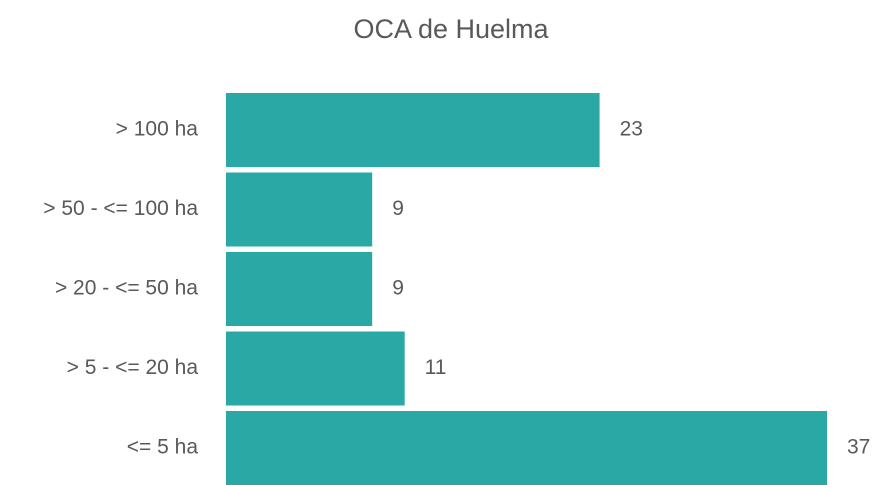  What do you see at coordinates (133, 367) in the screenshot?
I see `y-tick-label: > 5 - <= 20 ha` at bounding box center [133, 367].